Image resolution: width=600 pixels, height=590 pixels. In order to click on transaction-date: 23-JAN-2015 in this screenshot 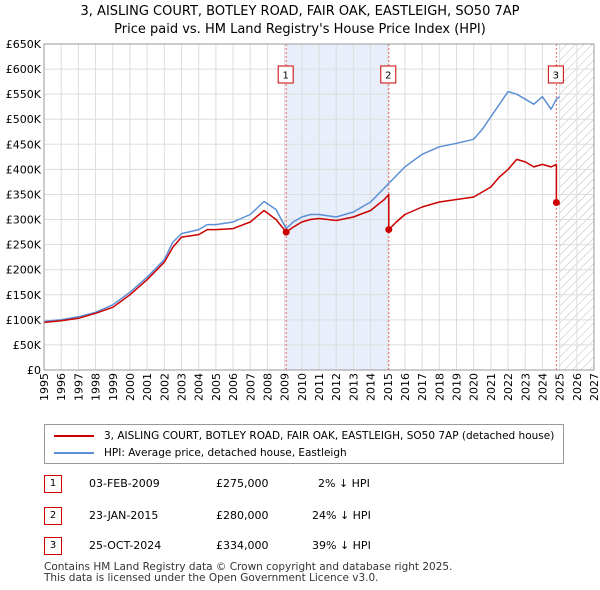, I will do `click(124, 515)`.